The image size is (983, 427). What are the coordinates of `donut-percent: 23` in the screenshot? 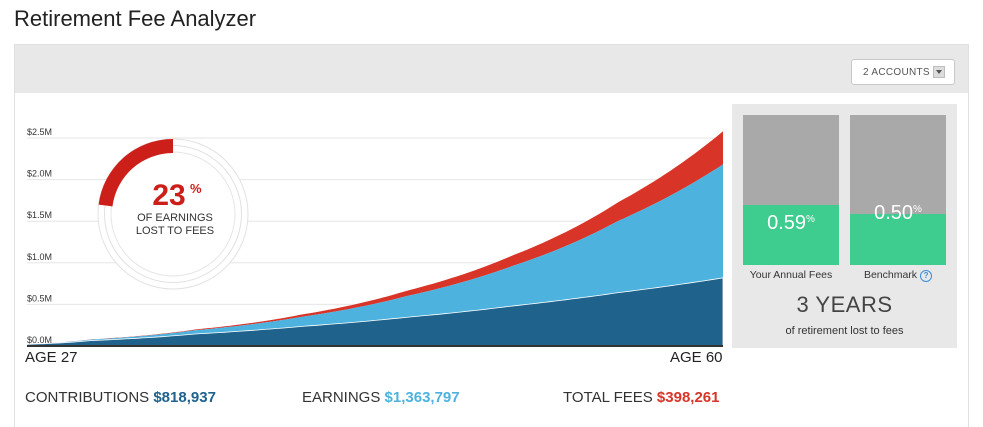 It's located at (168, 195).